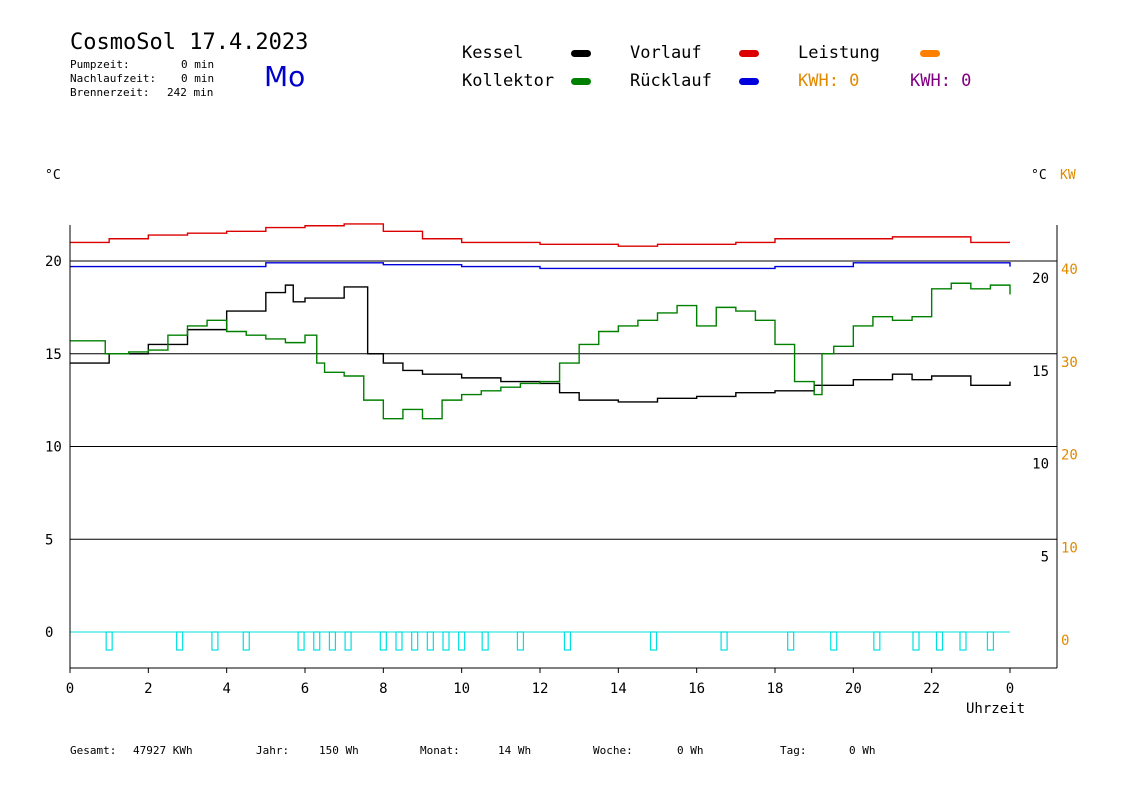  Describe the element at coordinates (113, 78) in the screenshot. I see `nachlaufzeit-label: Nachlaufzeit:` at that location.